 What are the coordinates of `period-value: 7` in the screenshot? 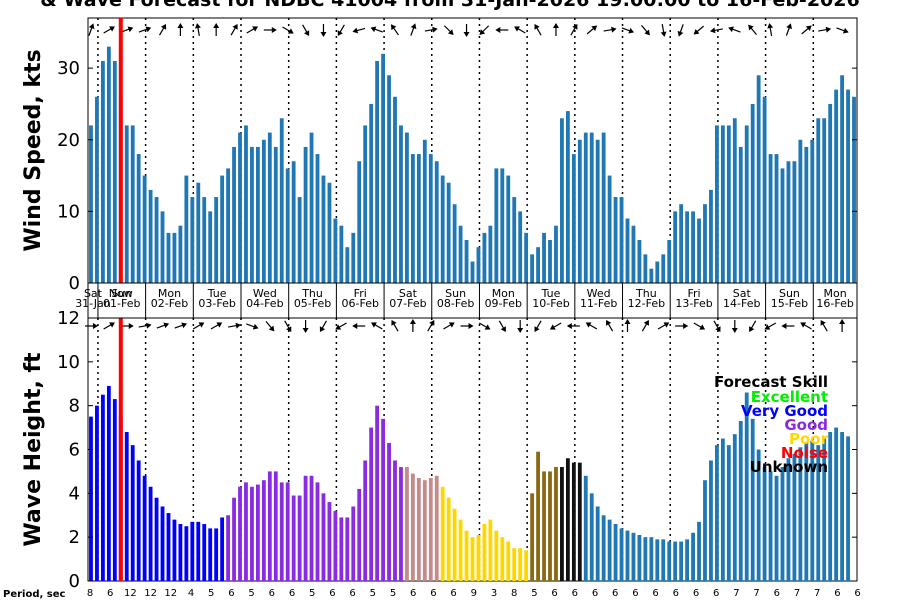 It's located at (817, 593).